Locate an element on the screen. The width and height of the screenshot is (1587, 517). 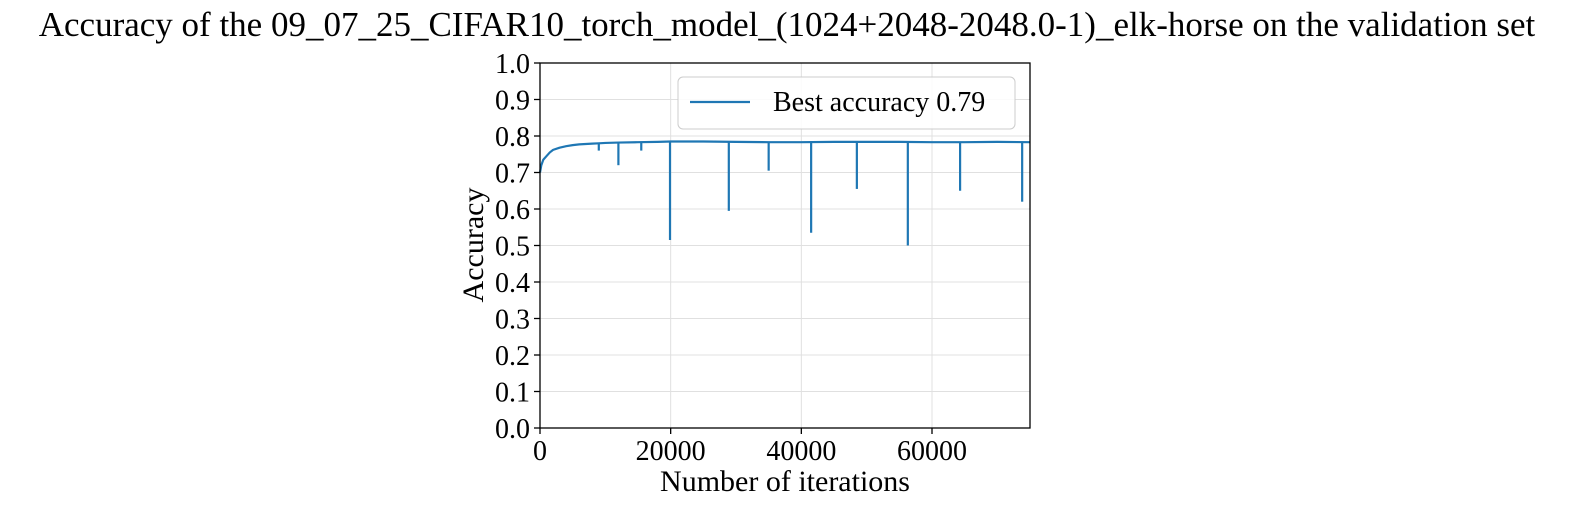
legend-label: Best accuracy 0.79 is located at coordinates (879, 102).